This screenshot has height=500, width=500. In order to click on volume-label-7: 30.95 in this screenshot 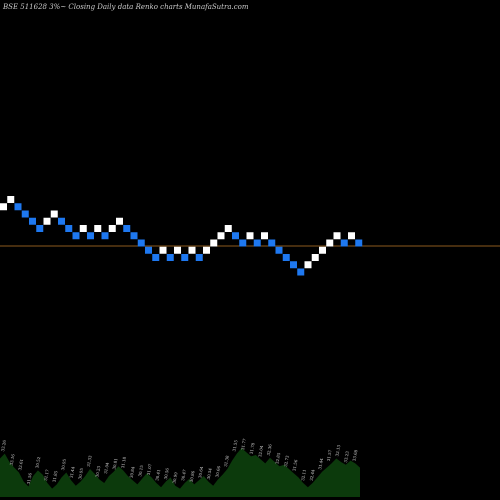, I will do `click(63, 464)`.